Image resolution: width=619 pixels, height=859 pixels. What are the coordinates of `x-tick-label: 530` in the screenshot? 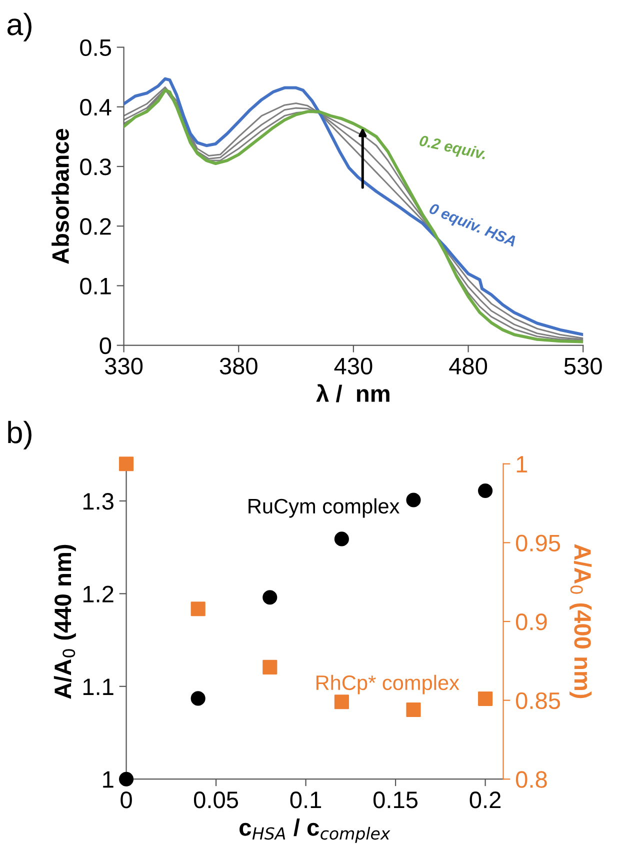 It's located at (583, 366).